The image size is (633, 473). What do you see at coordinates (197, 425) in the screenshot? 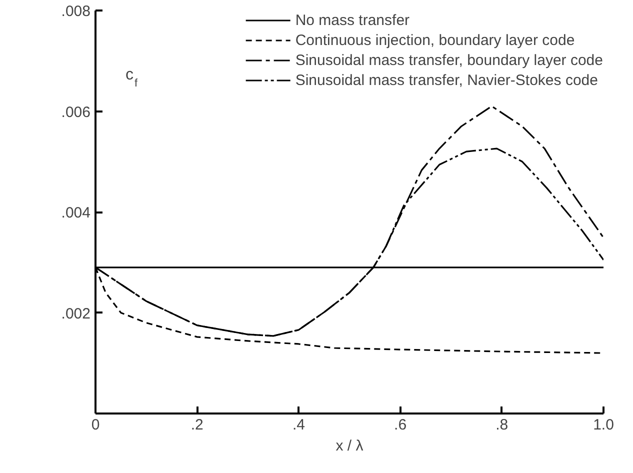
I see `x-tick-label: .2` at bounding box center [197, 425].